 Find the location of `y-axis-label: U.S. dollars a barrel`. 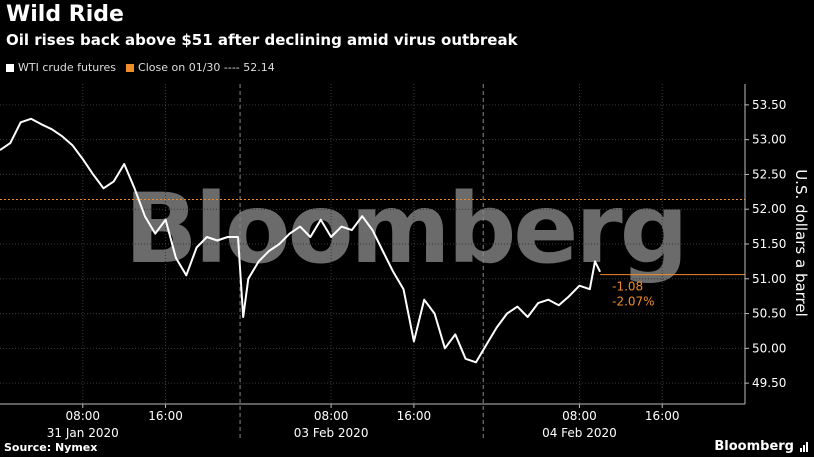

y-axis-label: U.S. dollars a barrel is located at coordinates (801, 243).